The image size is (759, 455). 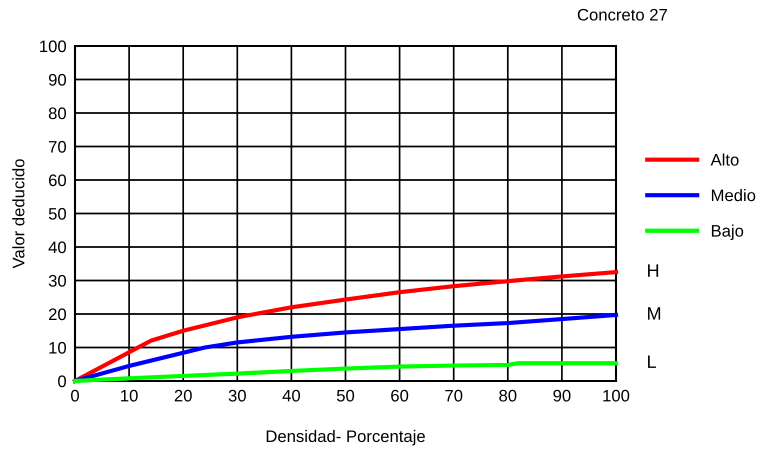 I want to click on x-tick-label: 20, so click(x=183, y=396).